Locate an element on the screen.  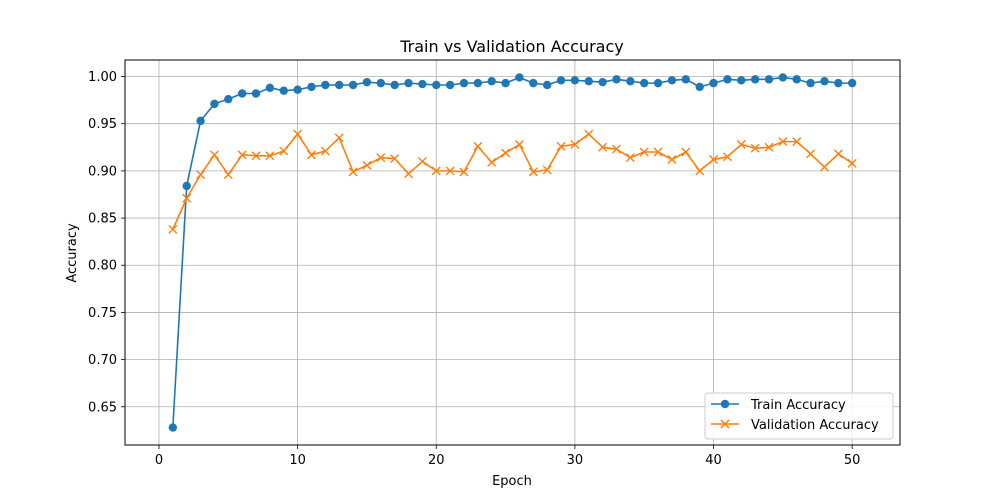
y-tick-label: 0.80 is located at coordinates (102, 266).